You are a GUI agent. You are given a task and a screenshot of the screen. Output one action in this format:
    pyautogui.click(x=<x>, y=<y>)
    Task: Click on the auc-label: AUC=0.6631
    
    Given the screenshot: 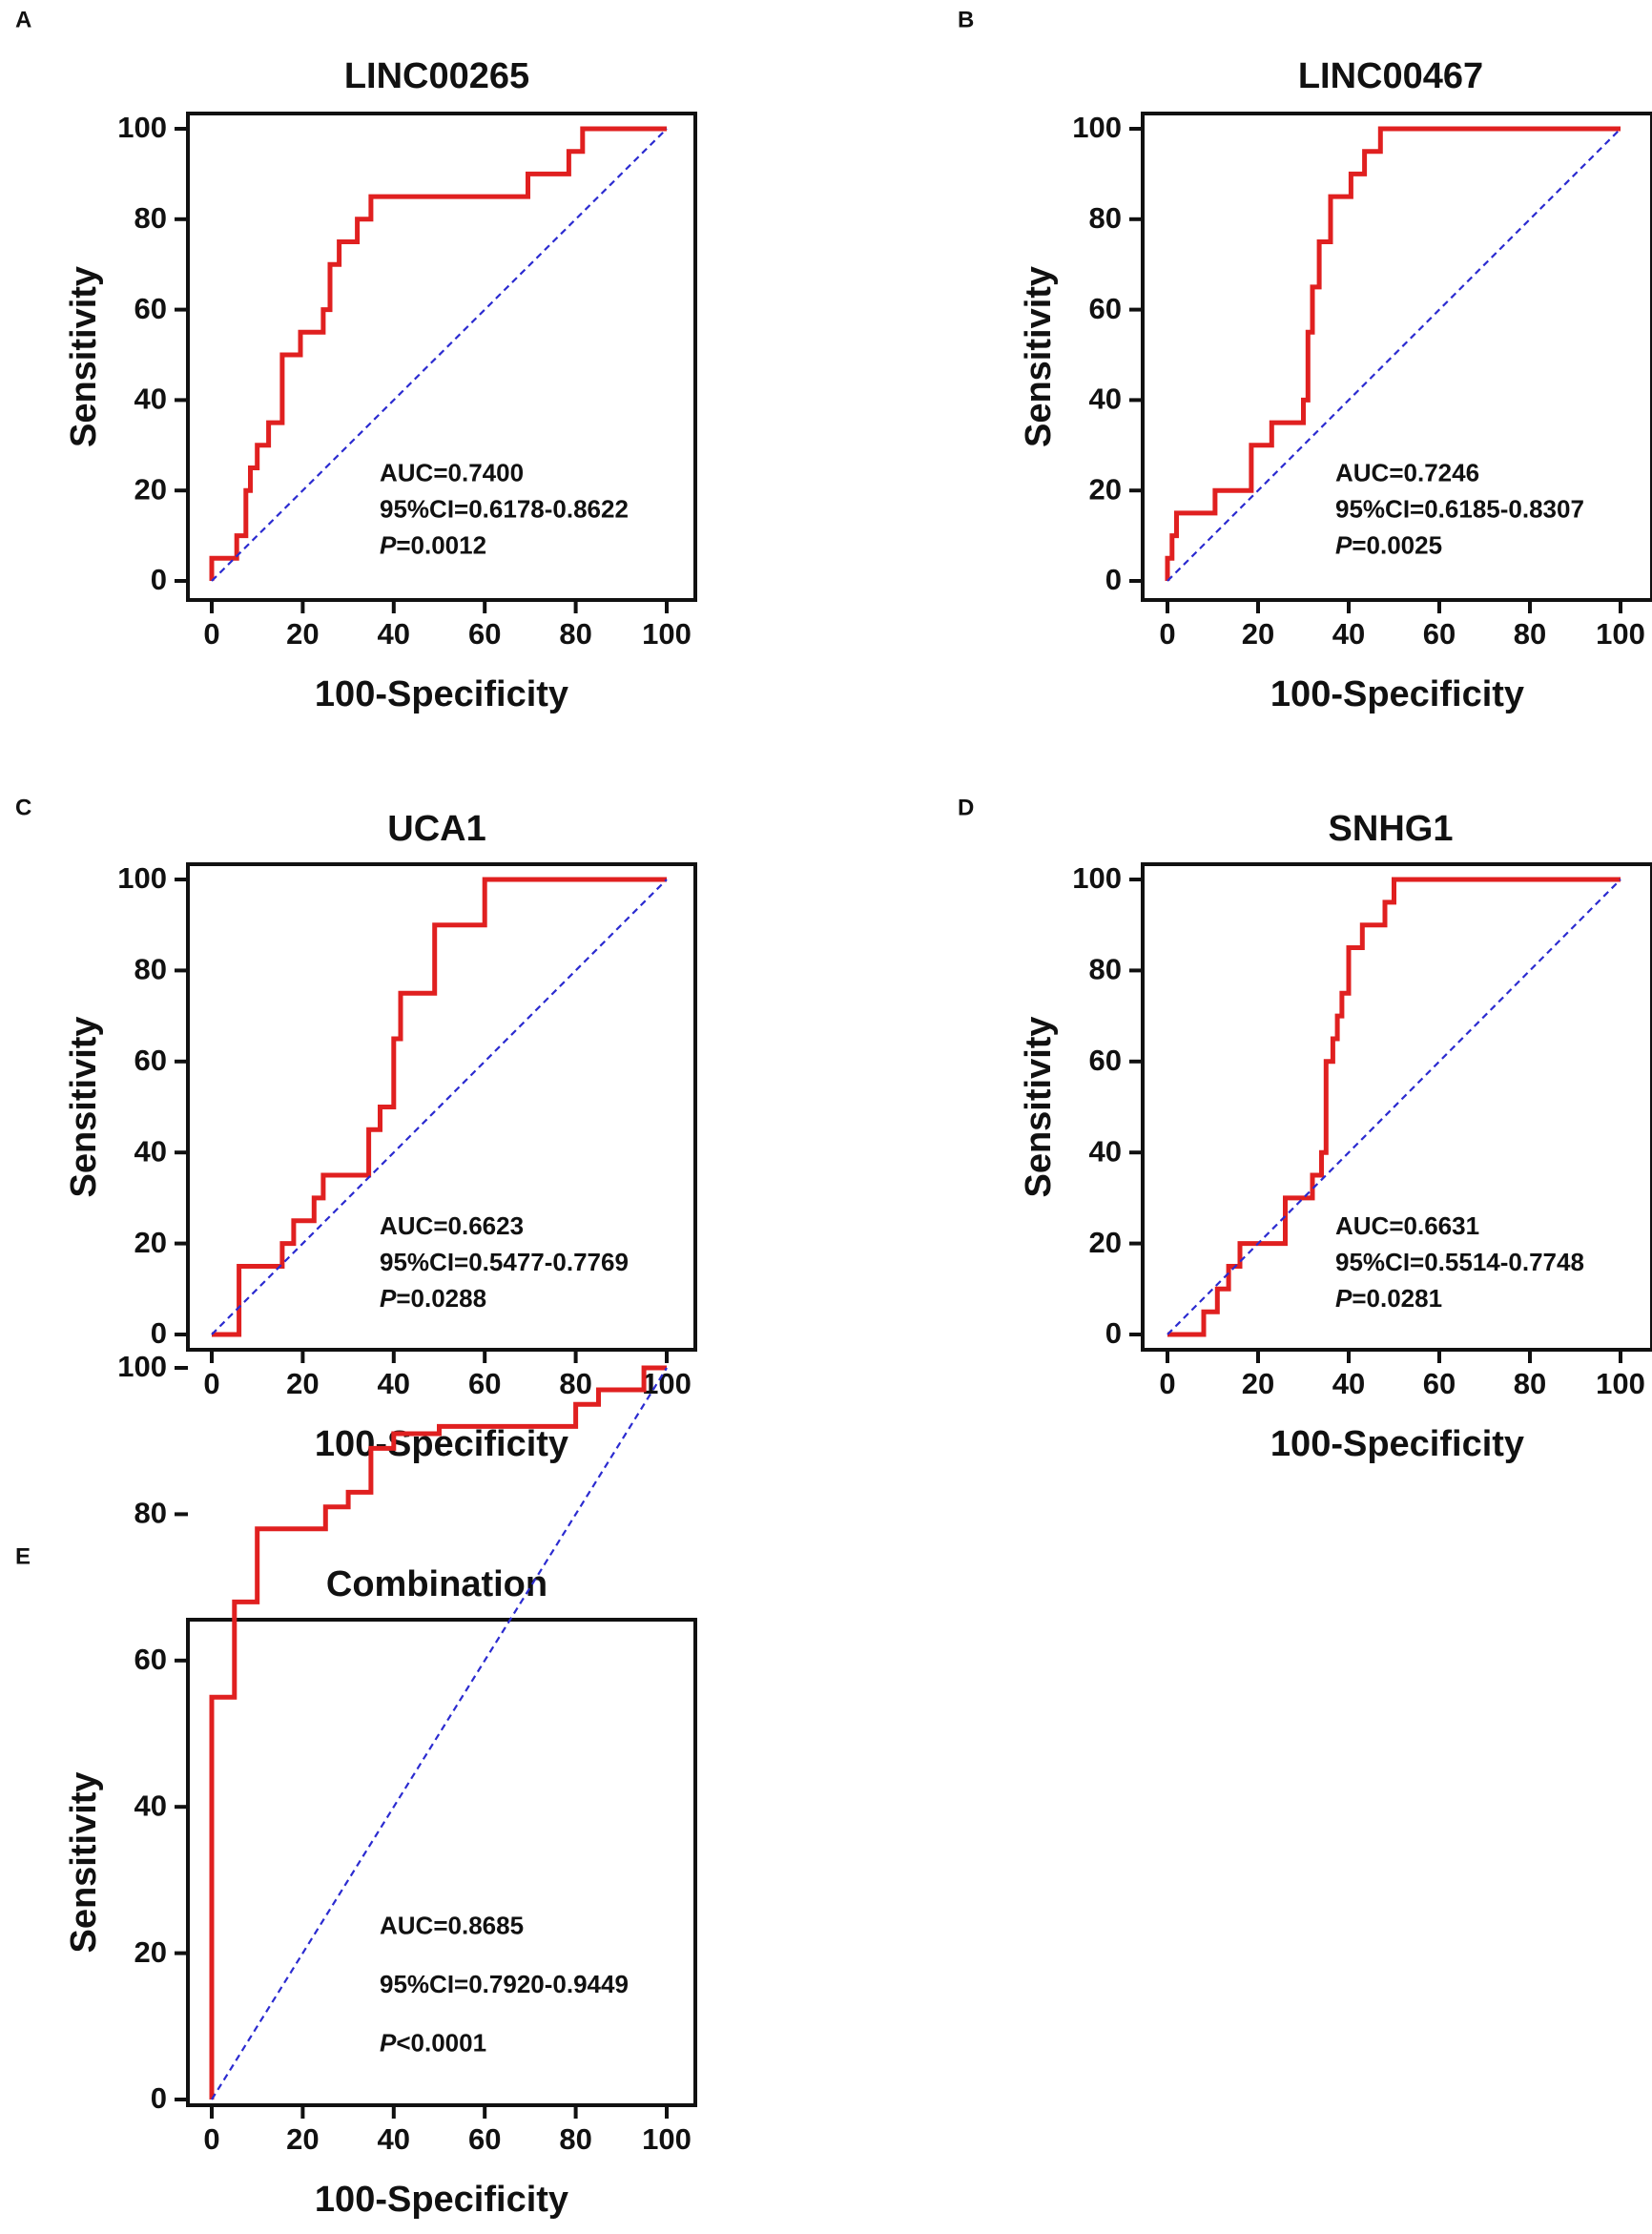 What is the action you would take?
    pyautogui.click(x=1407, y=1225)
    